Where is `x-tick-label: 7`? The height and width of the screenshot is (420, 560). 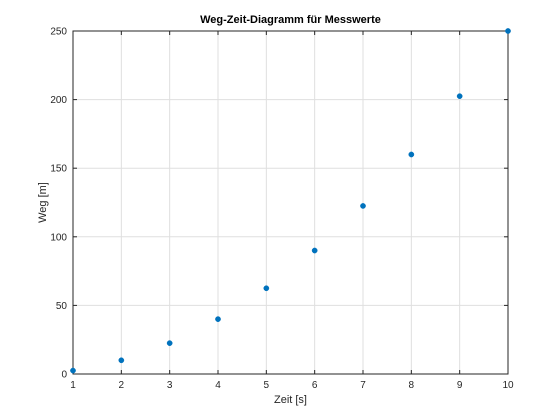 x-tick-label: 7 is located at coordinates (363, 385).